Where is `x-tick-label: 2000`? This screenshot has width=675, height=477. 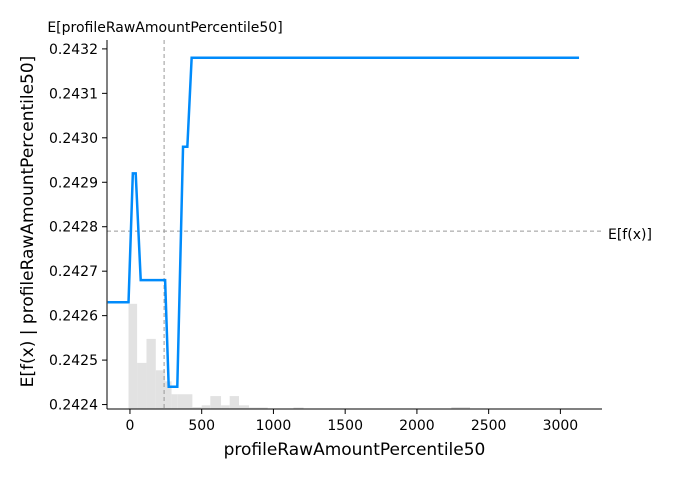 x-tick-label: 2000 is located at coordinates (417, 426).